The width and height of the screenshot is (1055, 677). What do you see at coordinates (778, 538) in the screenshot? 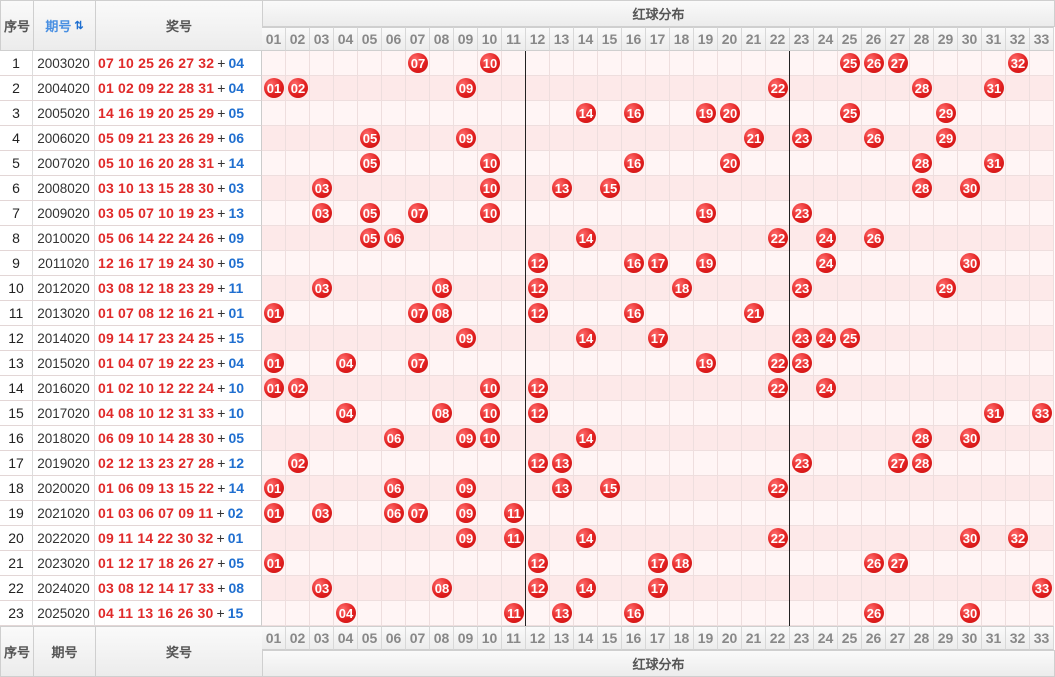
I see `red-ball: 22` at bounding box center [778, 538].